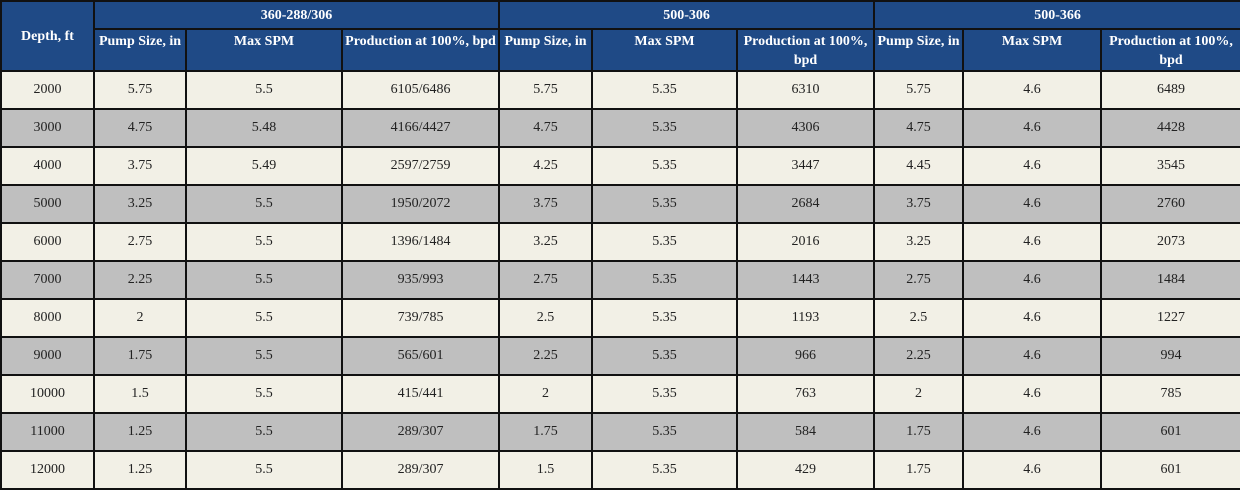 The width and height of the screenshot is (1240, 493). What do you see at coordinates (1170, 204) in the screenshot?
I see `production-cell: 2760` at bounding box center [1170, 204].